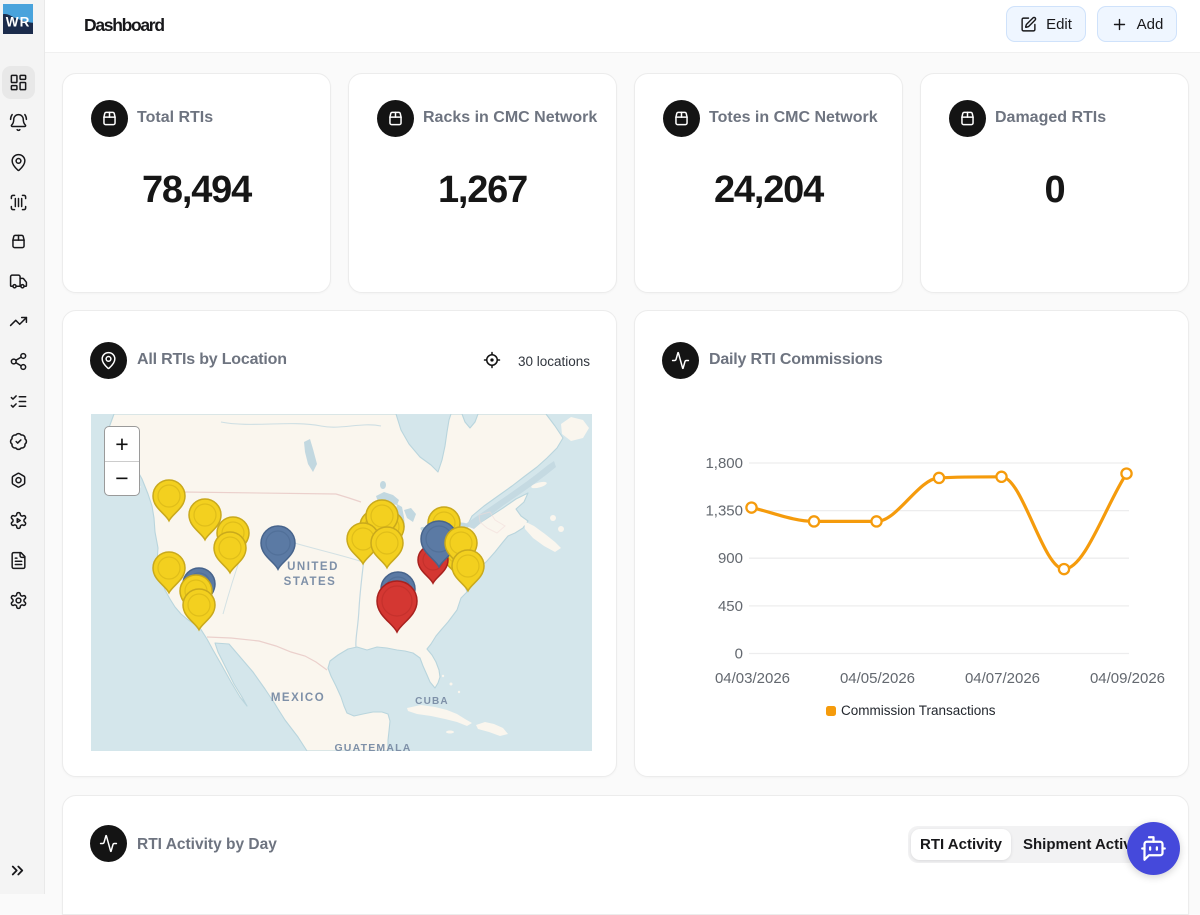  What do you see at coordinates (724, 463) in the screenshot?
I see `svg-text: 1,800` at bounding box center [724, 463].